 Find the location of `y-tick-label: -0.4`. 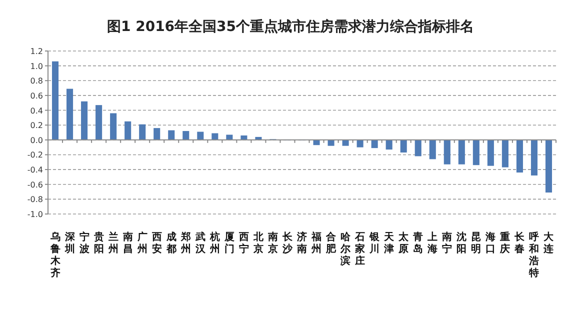

y-tick-label: -0.4 is located at coordinates (35, 170).